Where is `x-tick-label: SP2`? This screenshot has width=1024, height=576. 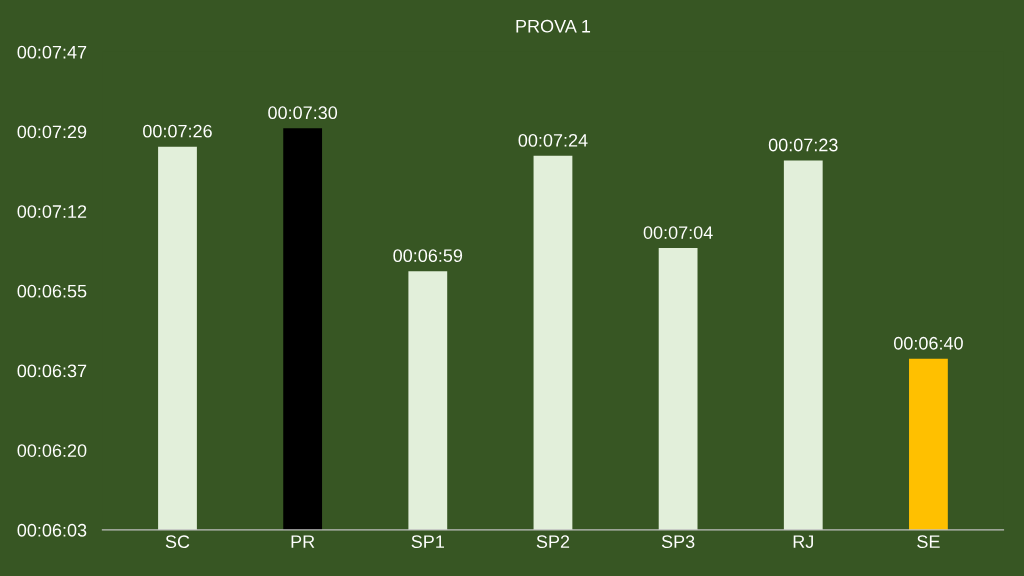 x-tick-label: SP2 is located at coordinates (553, 542).